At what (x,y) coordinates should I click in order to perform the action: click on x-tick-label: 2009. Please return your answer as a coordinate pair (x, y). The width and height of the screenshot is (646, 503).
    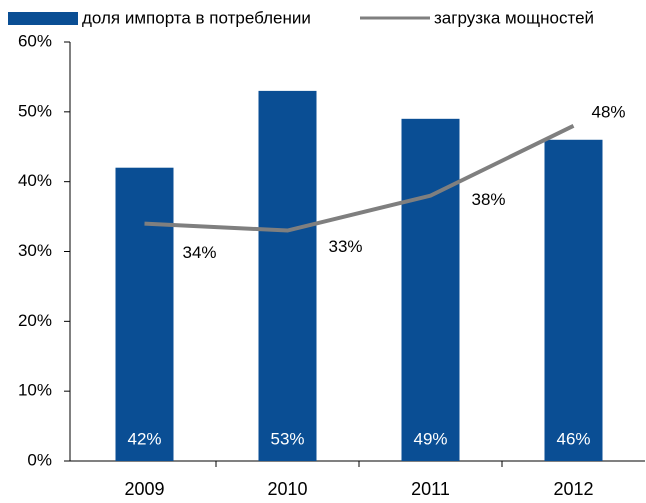
    Looking at the image, I should click on (144, 489).